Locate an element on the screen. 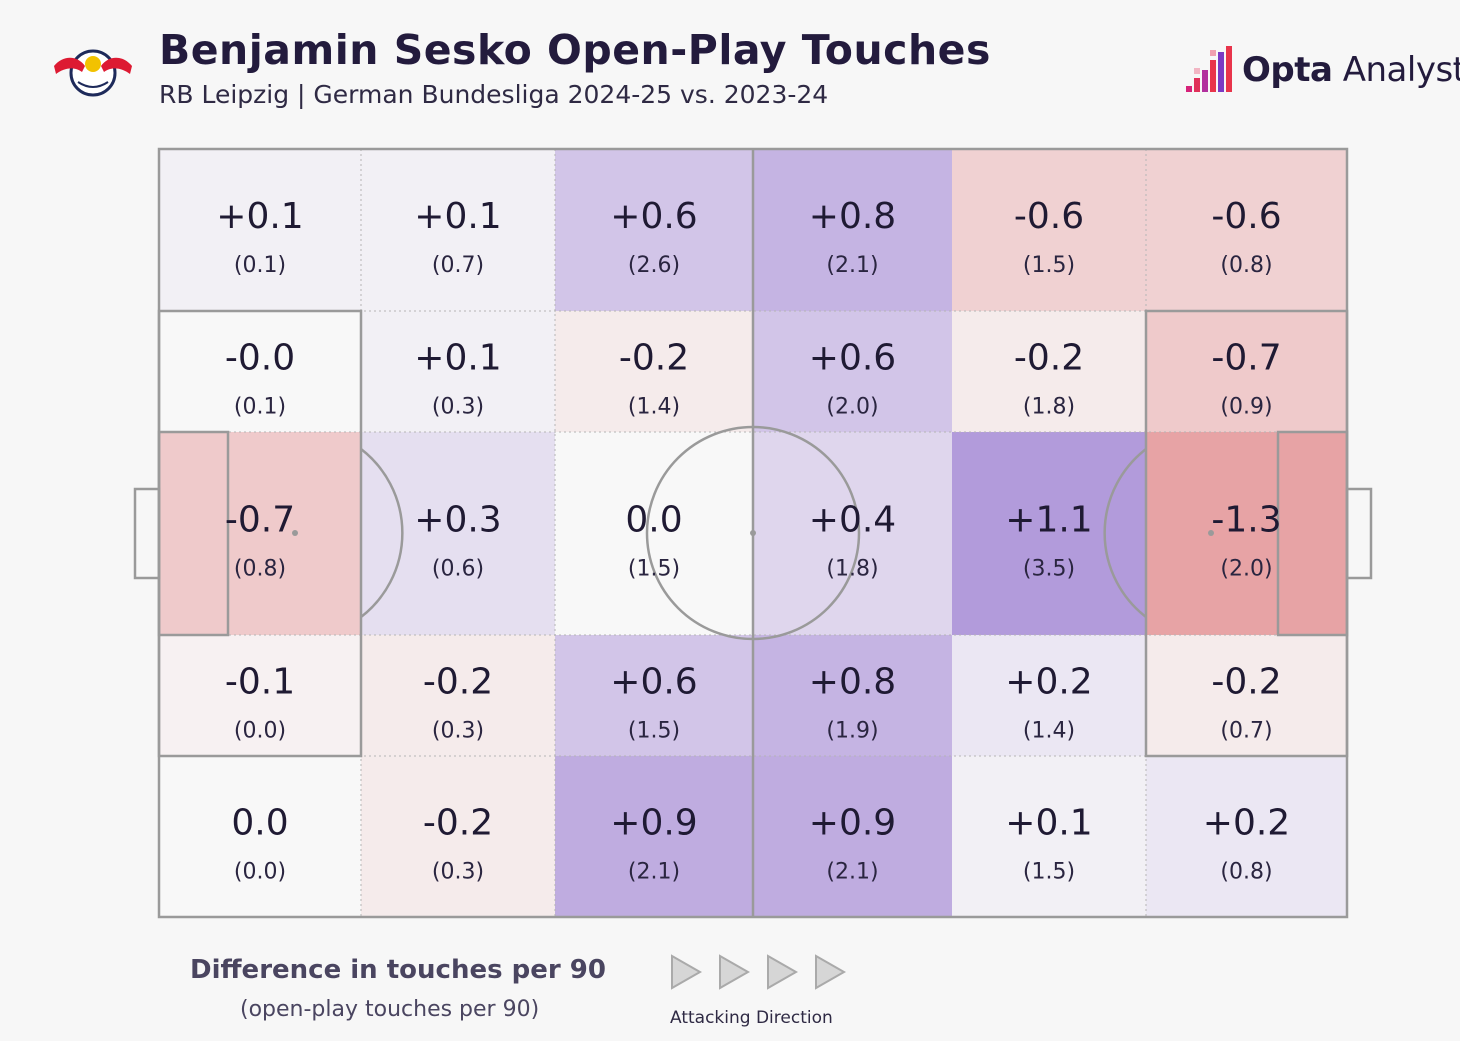  centre-circle is located at coordinates (753, 533).